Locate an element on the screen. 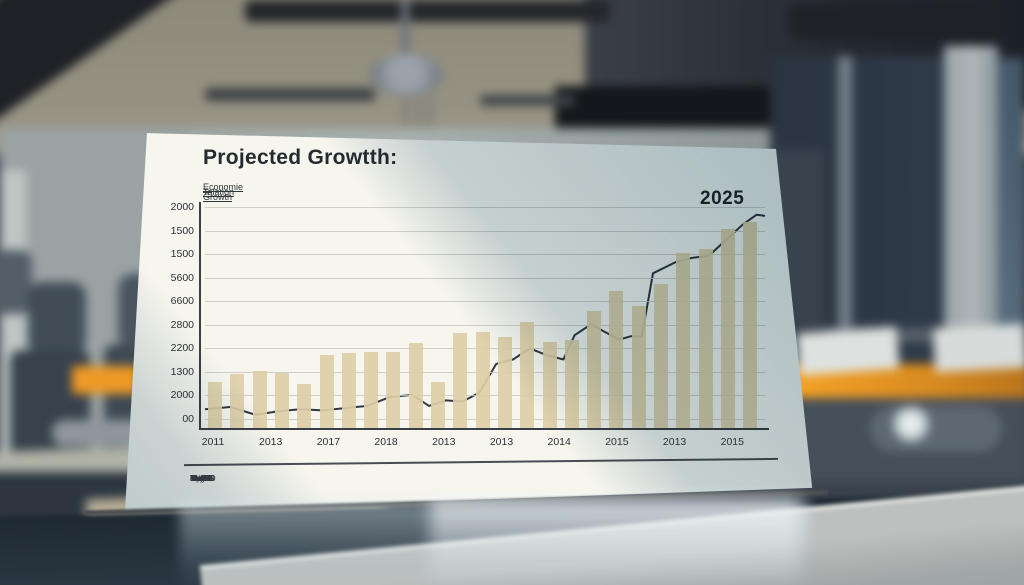 This screenshot has height=585, width=1024. legend-label: Talation is located at coordinates (219, 192).